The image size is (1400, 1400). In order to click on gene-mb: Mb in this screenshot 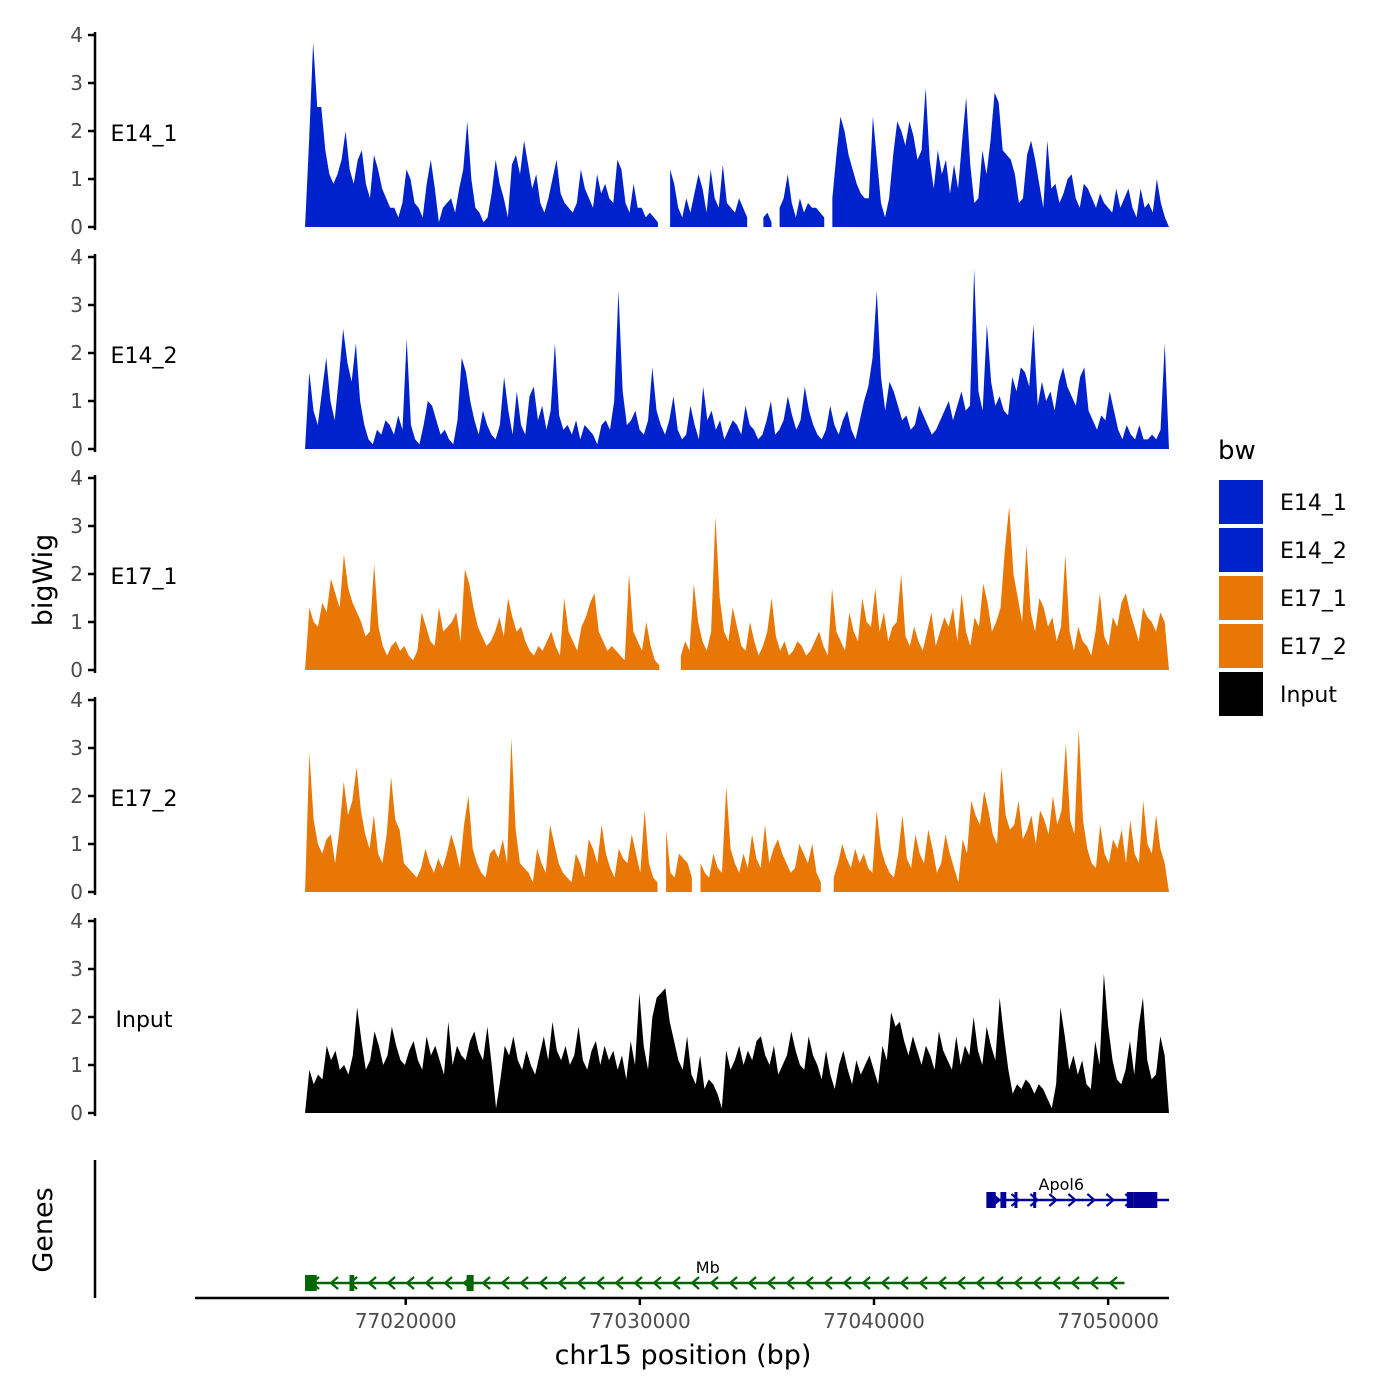, I will do `click(715, 1274)`.